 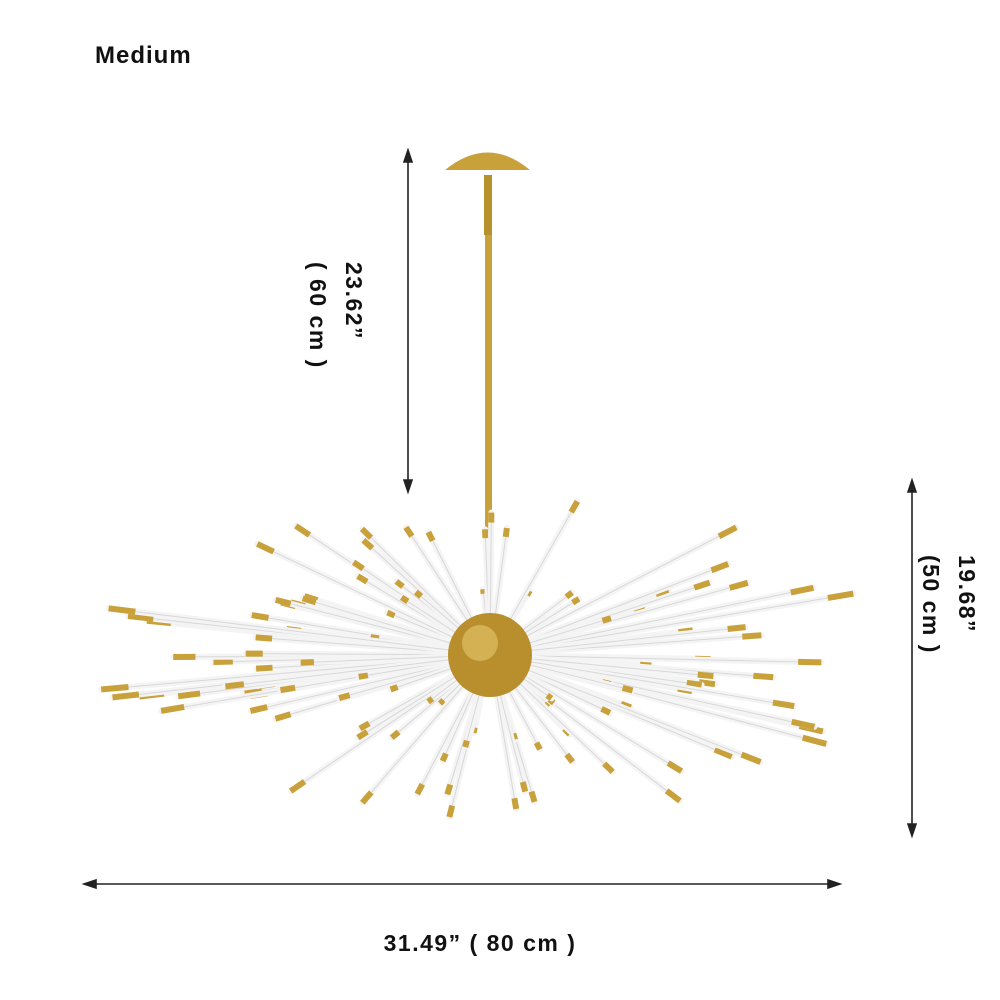 I want to click on drop-arrow, so click(x=408, y=321).